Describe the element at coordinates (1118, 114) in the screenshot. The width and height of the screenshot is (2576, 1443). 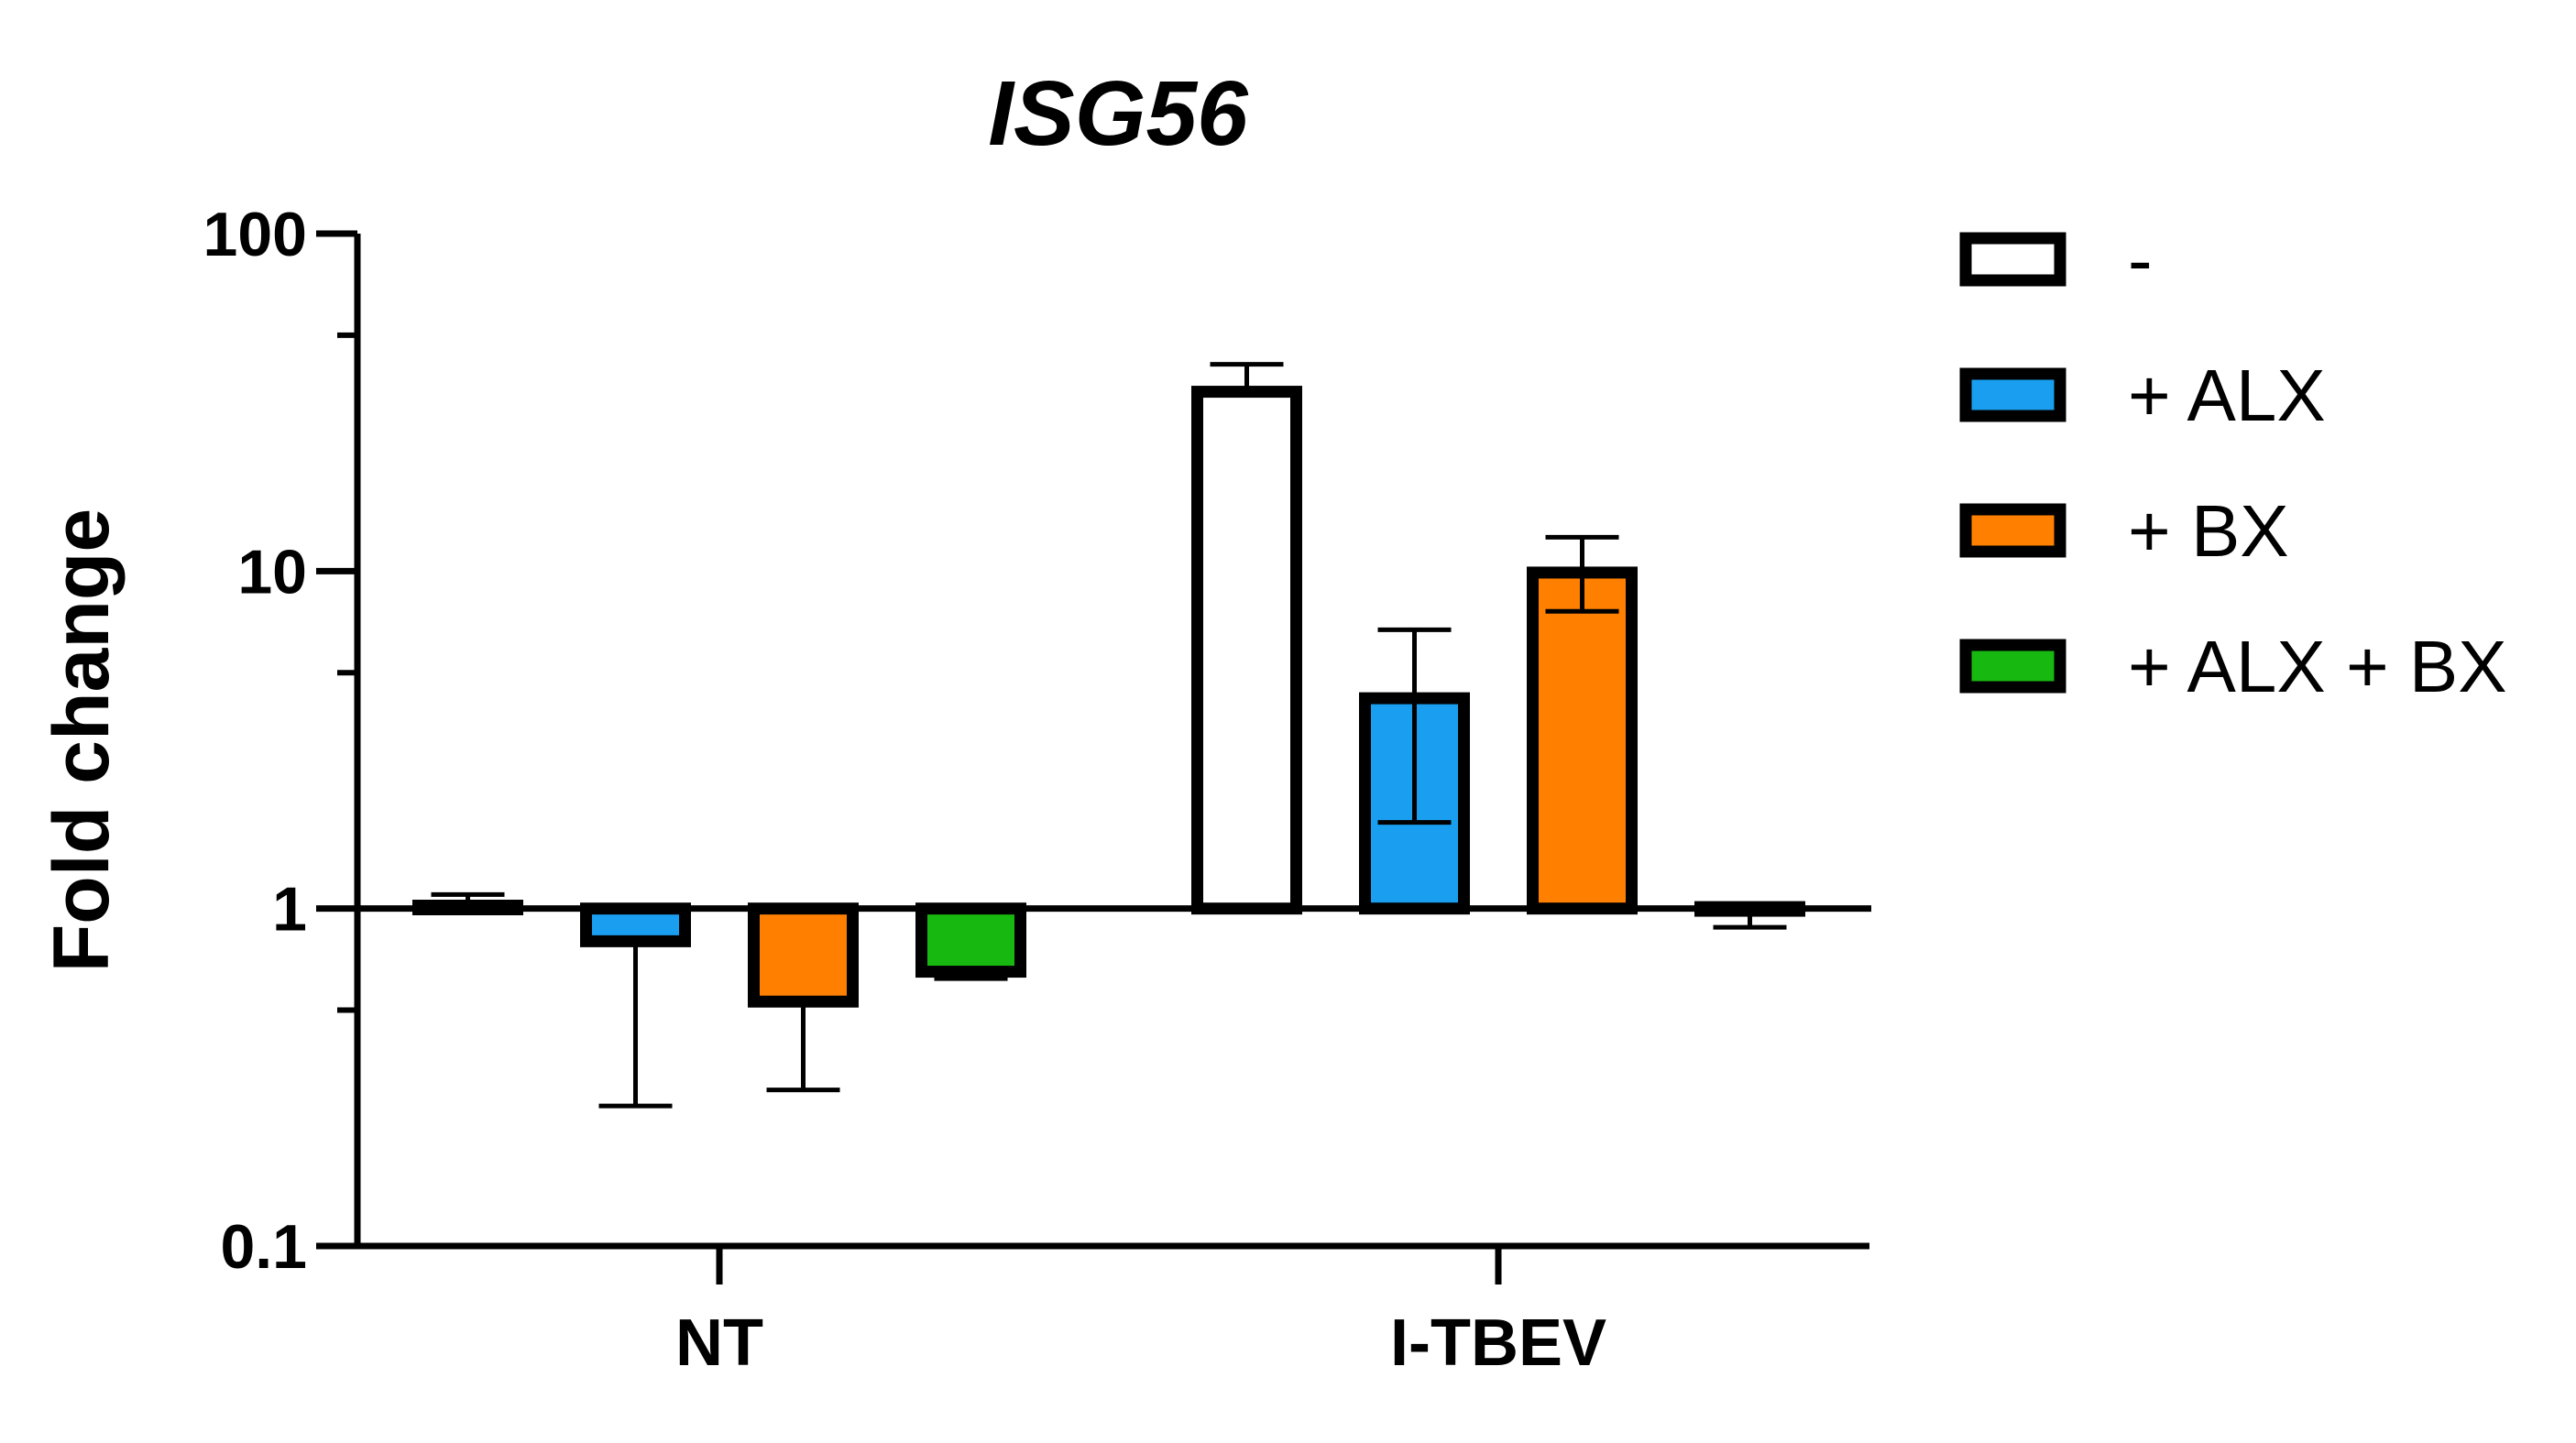
I see `chart-title: ISG56` at that location.